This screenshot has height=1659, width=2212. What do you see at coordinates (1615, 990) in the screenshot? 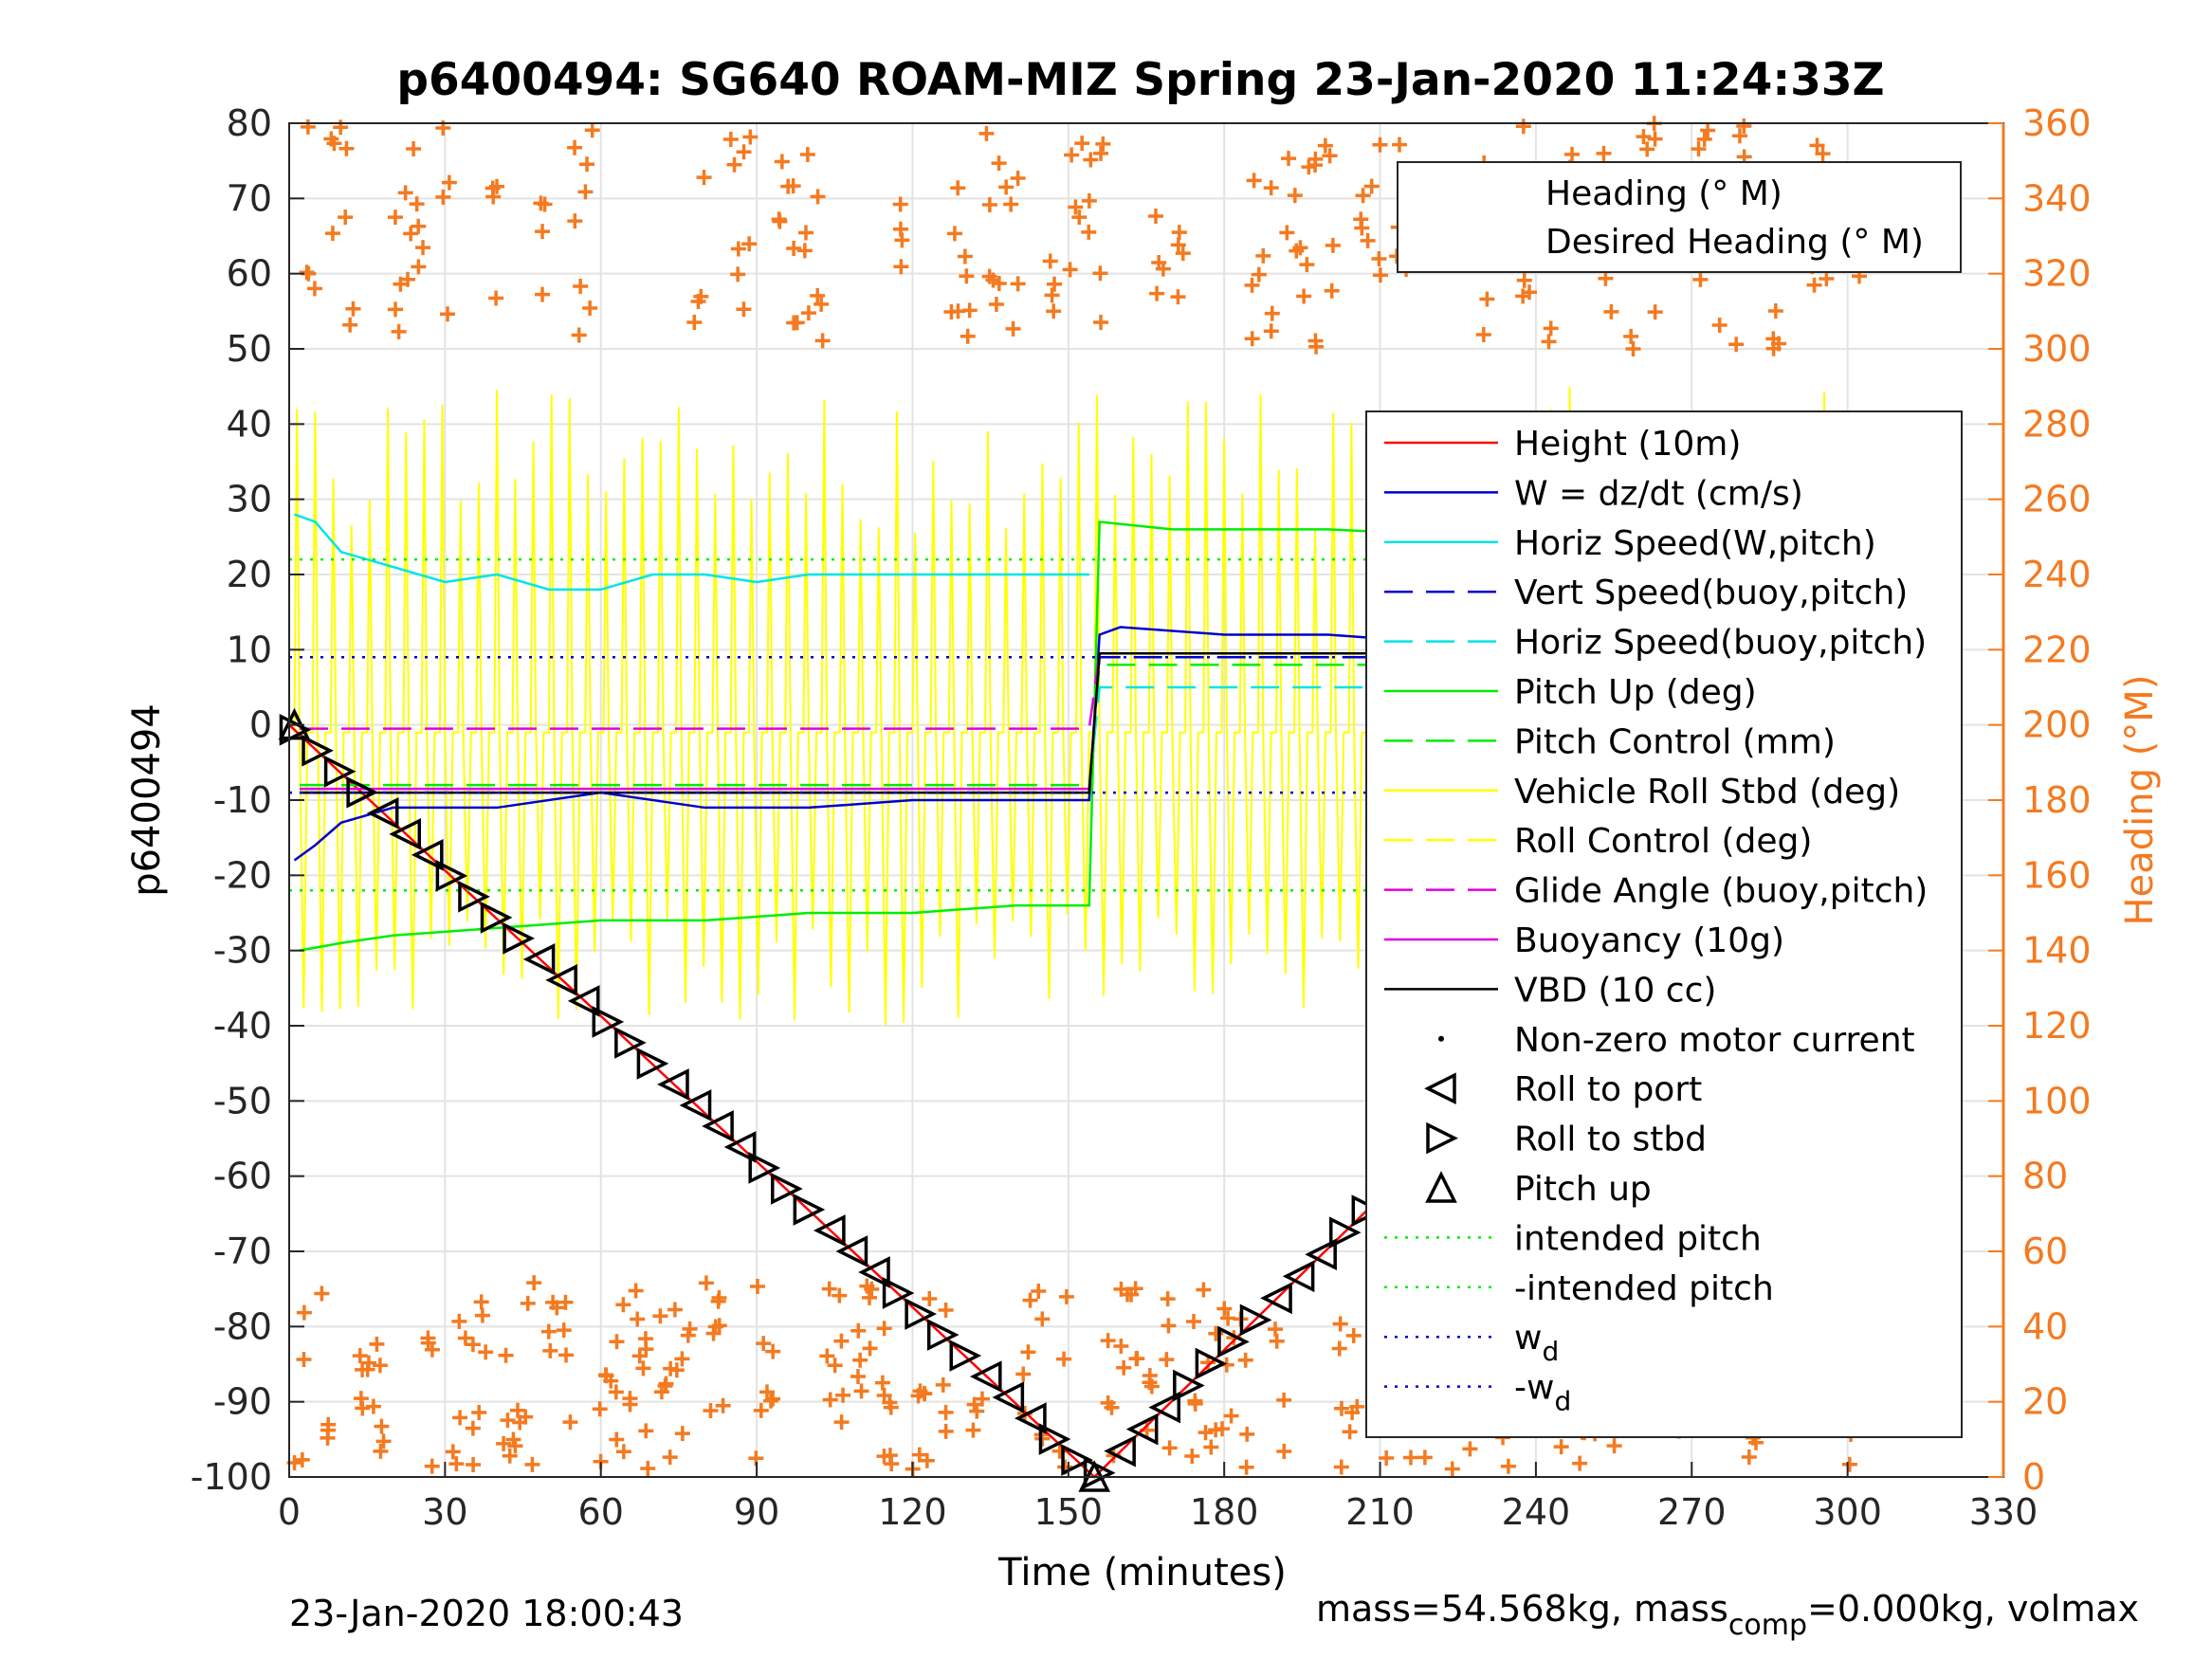
I see `legend-label: VBD (10 cc)` at bounding box center [1615, 990].